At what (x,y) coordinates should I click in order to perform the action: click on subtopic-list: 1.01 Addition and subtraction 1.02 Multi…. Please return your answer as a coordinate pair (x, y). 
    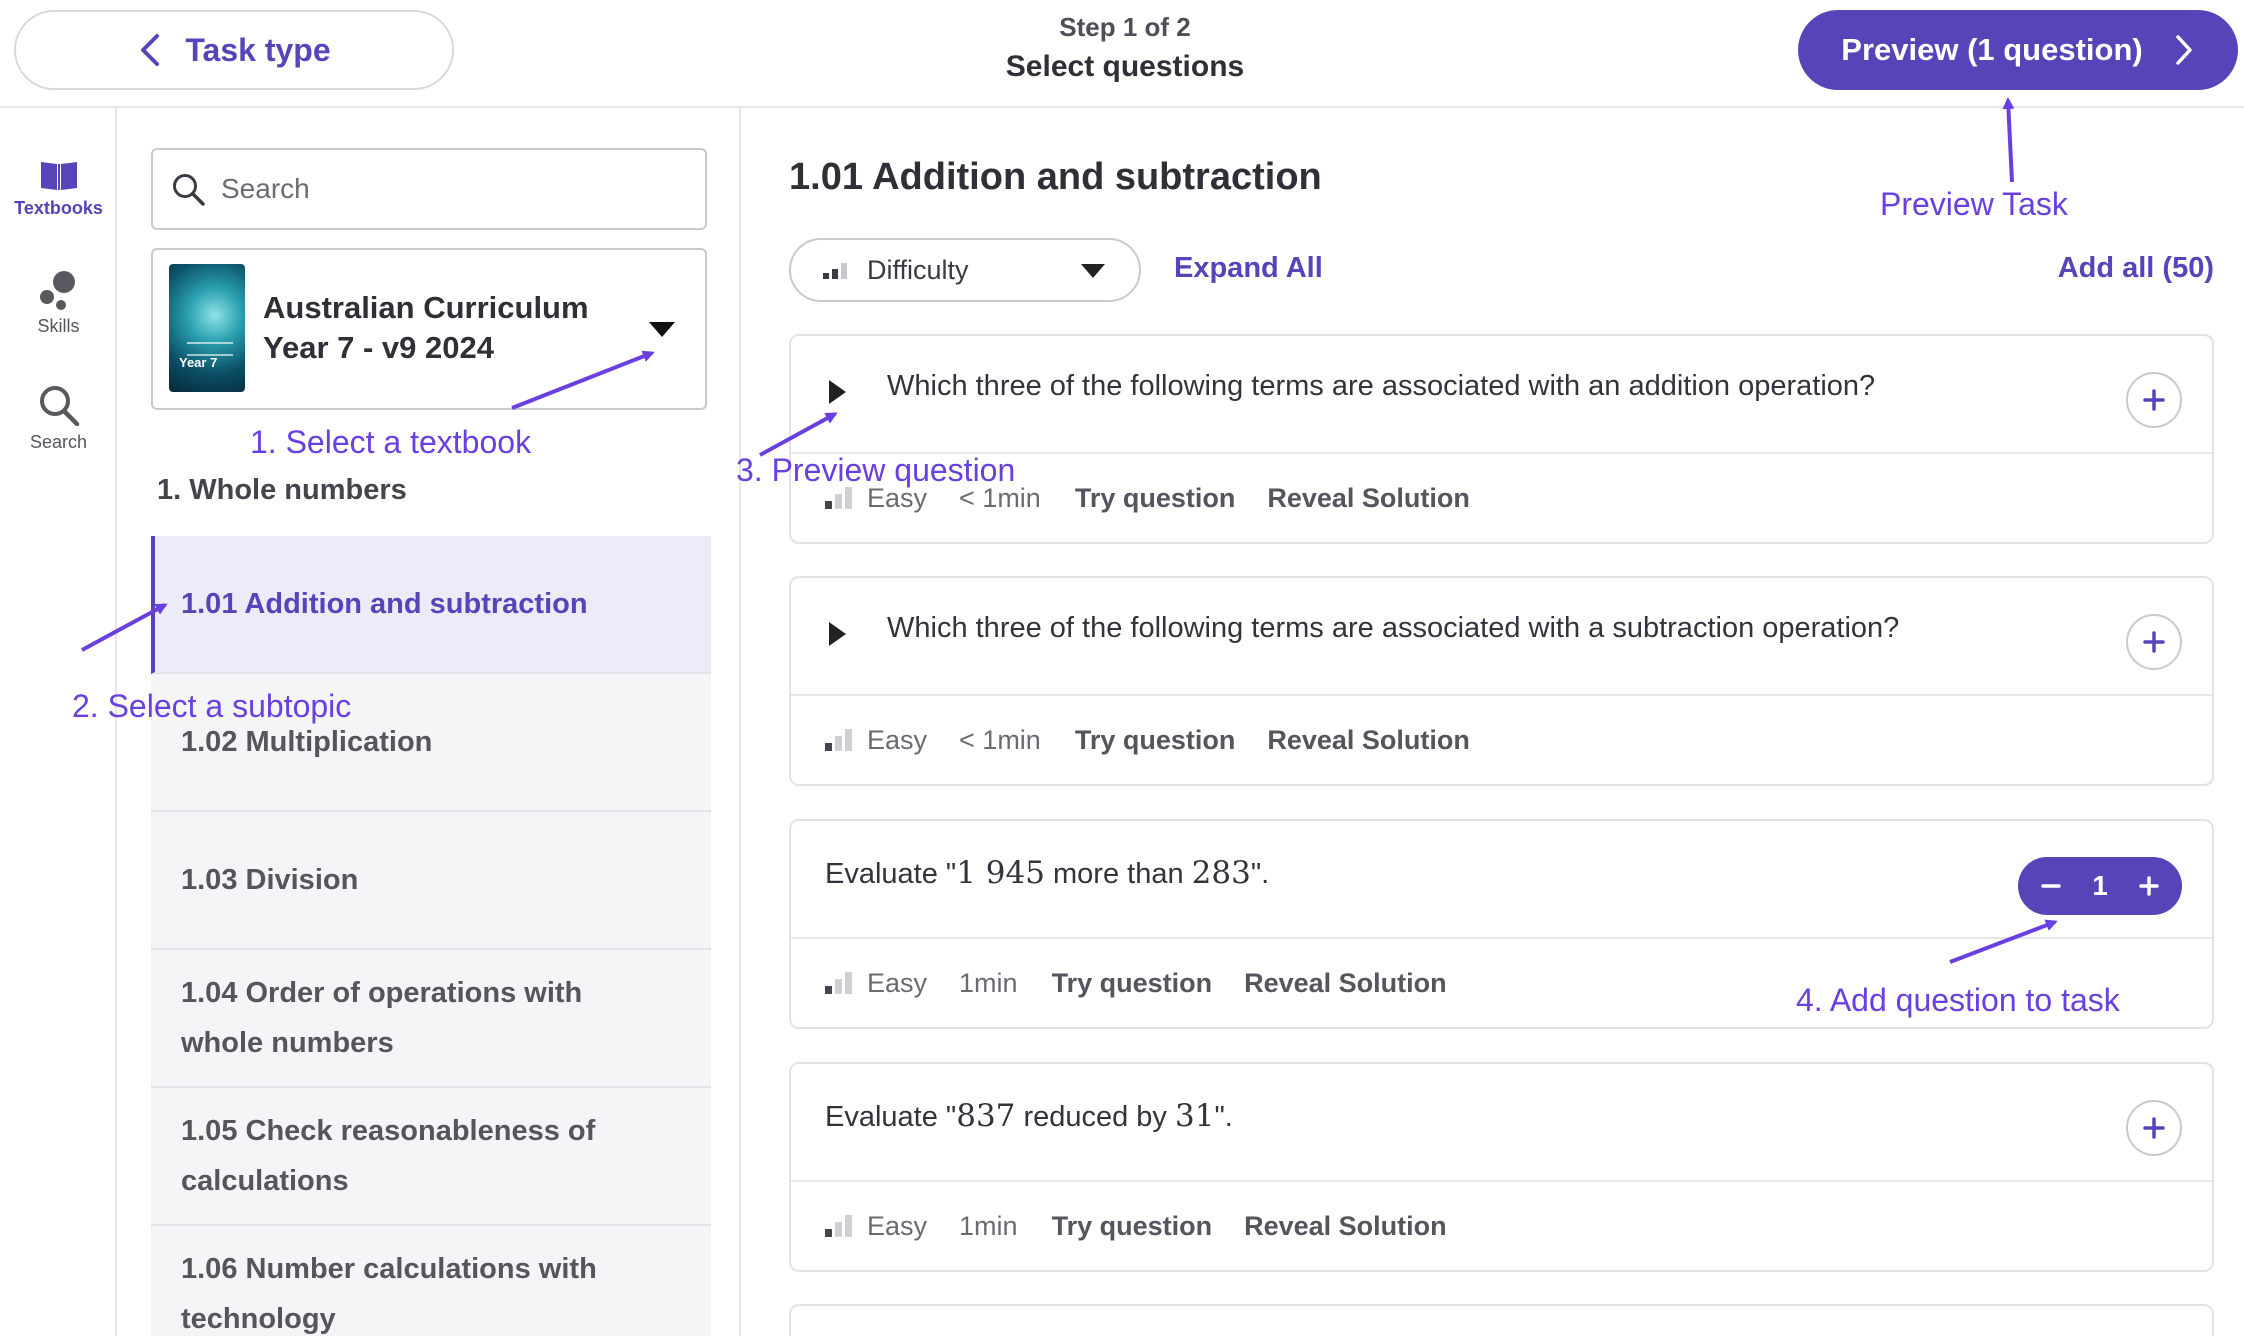
    Looking at the image, I should click on (431, 936).